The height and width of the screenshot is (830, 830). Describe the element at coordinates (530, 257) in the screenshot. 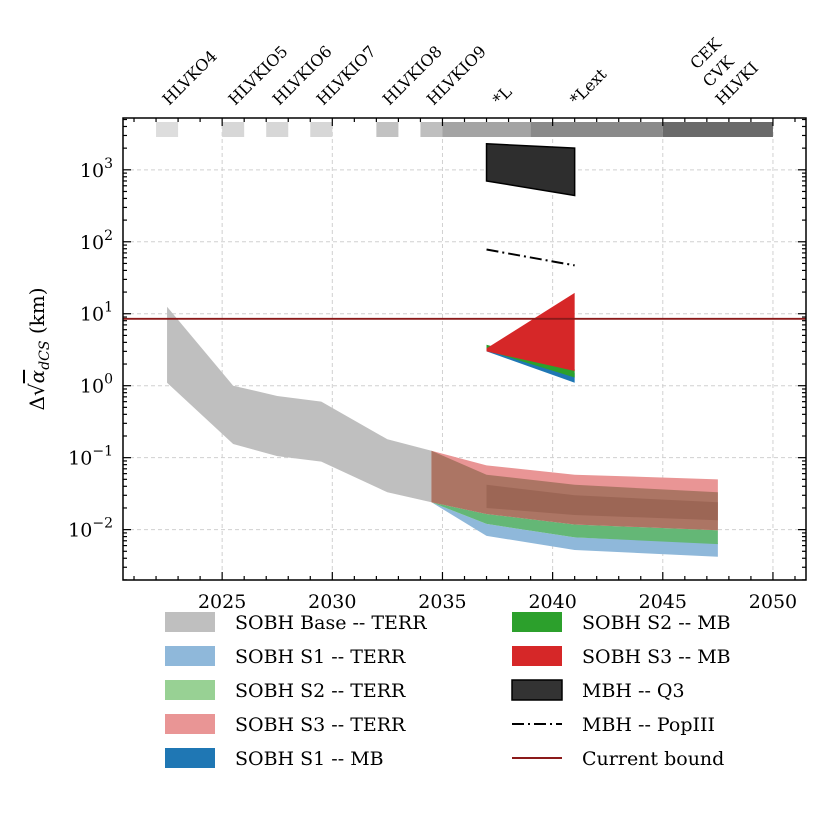

I see `line-mbh-popiii` at that location.